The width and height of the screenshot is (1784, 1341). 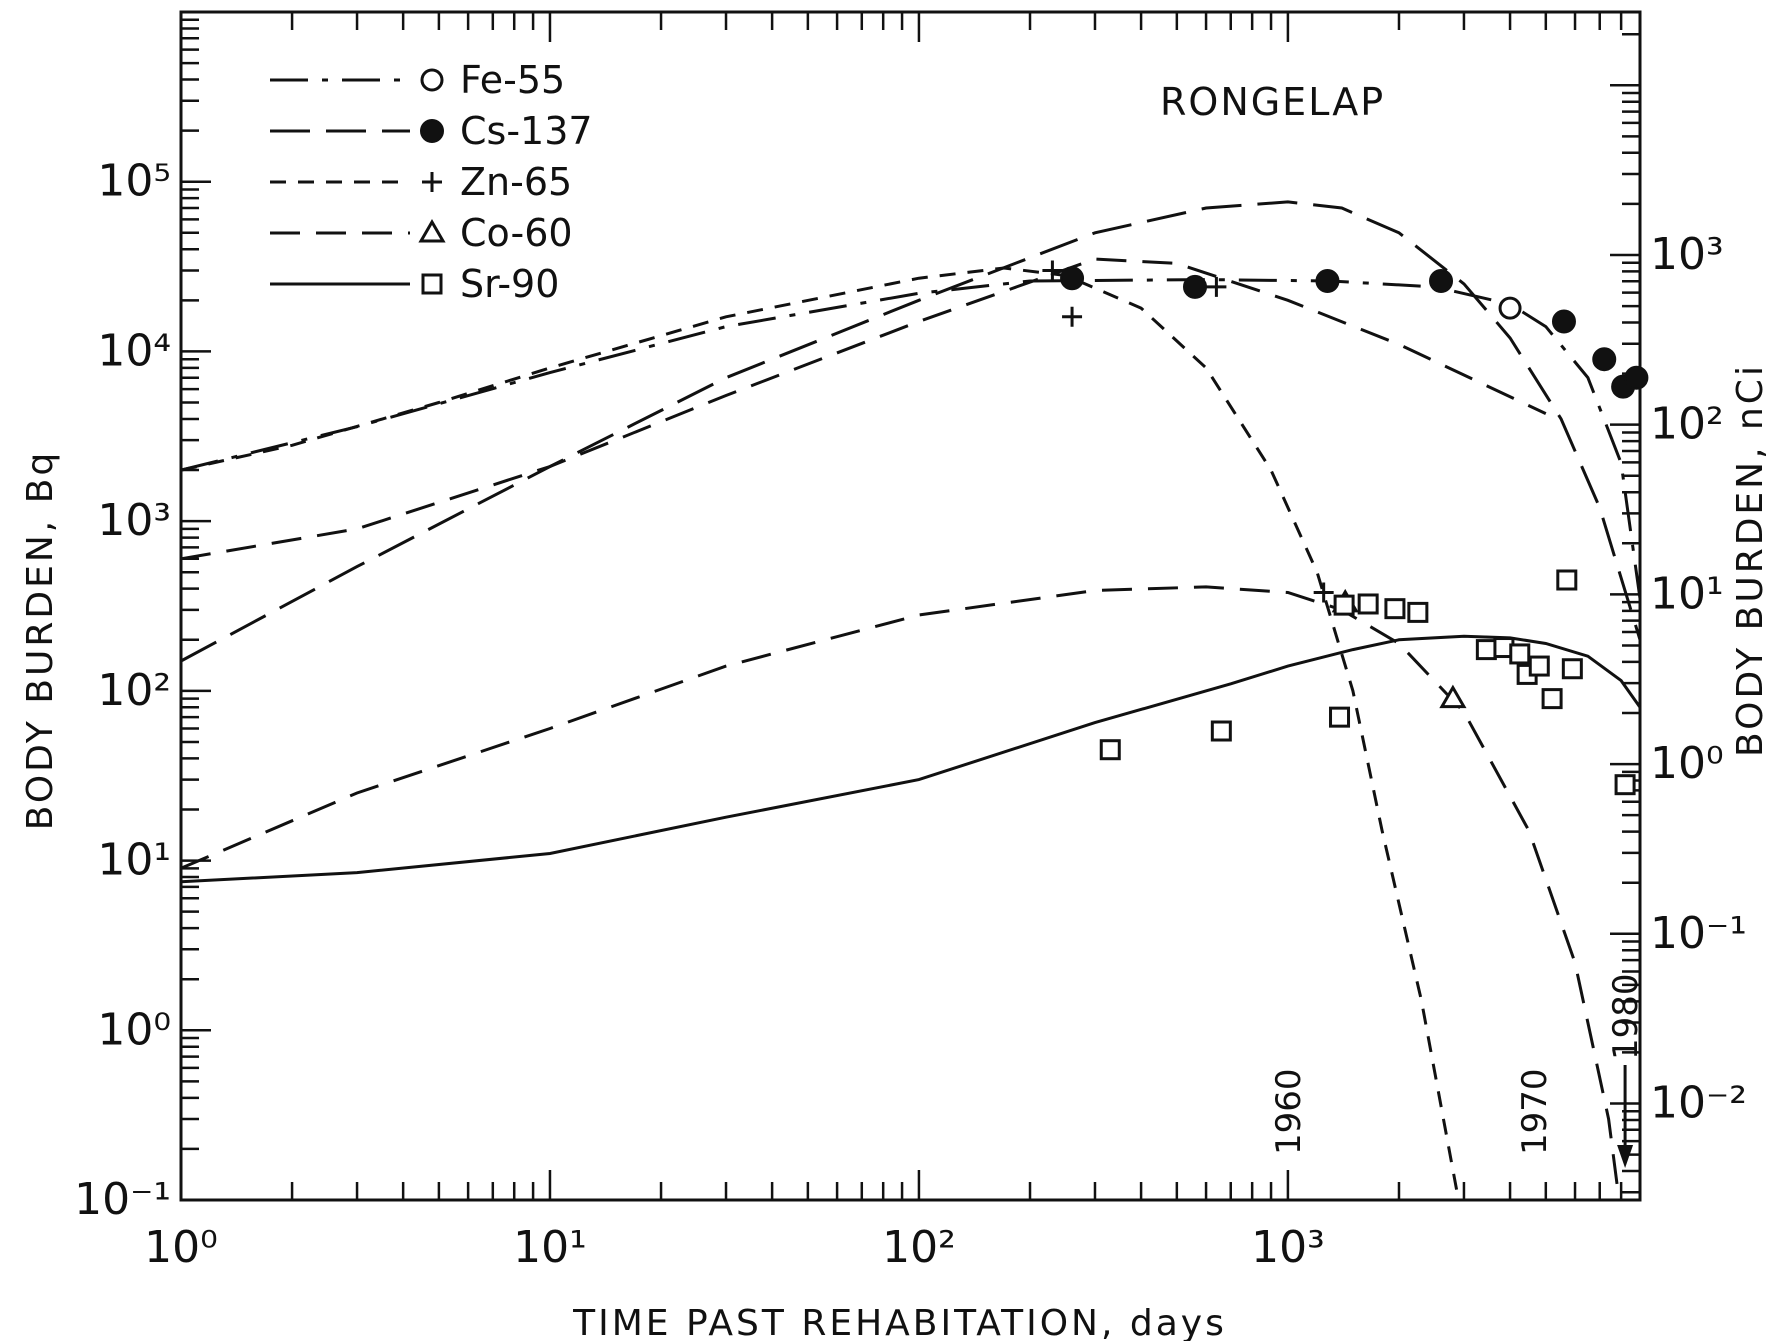 I want to click on legend-label-cs-137: Cs-137, so click(x=526, y=131).